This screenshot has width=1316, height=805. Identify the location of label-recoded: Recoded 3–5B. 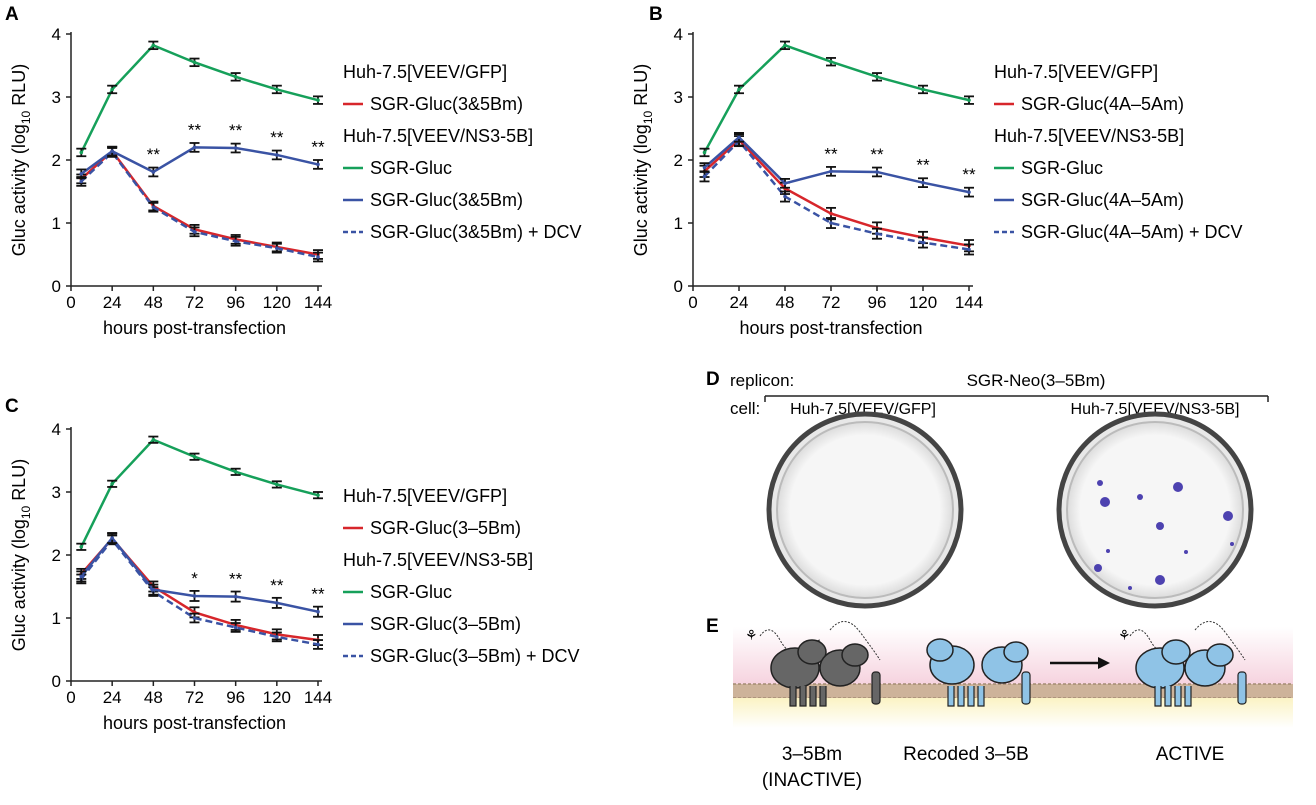
(966, 754).